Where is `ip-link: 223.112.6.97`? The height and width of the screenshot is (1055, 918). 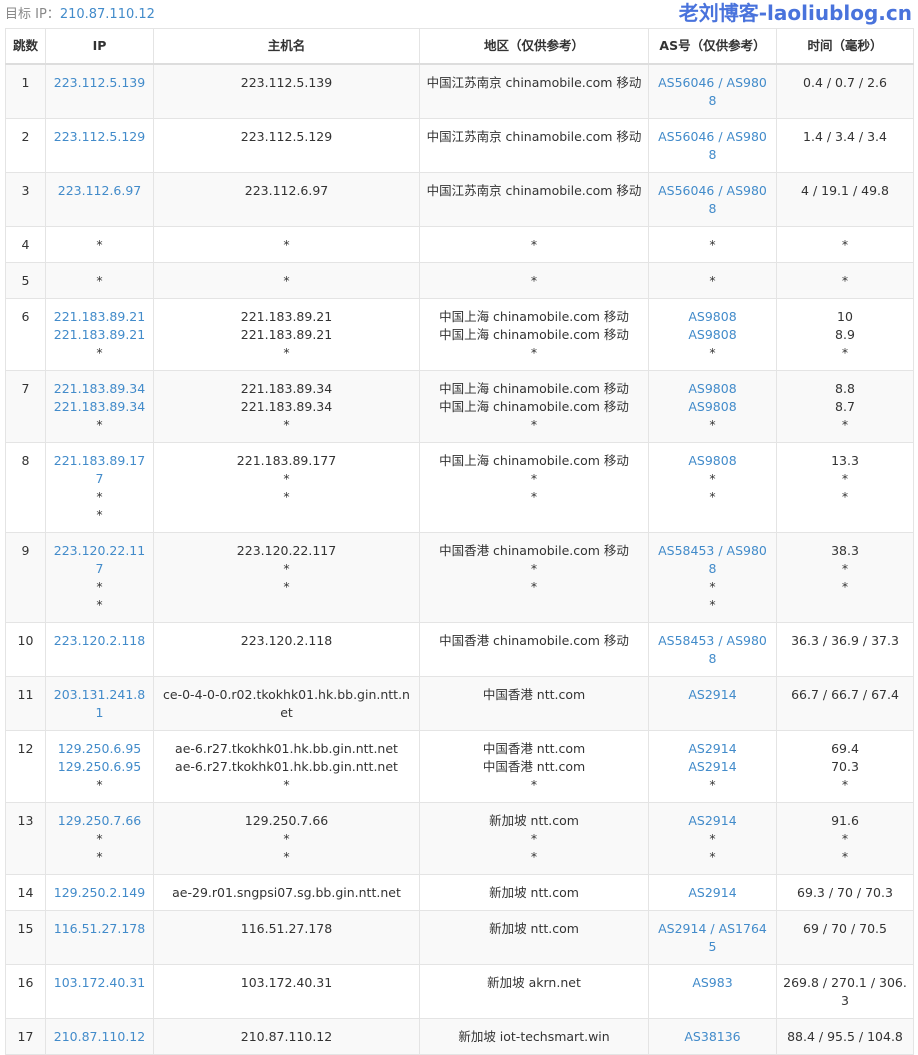 ip-link: 223.112.6.97 is located at coordinates (99, 190).